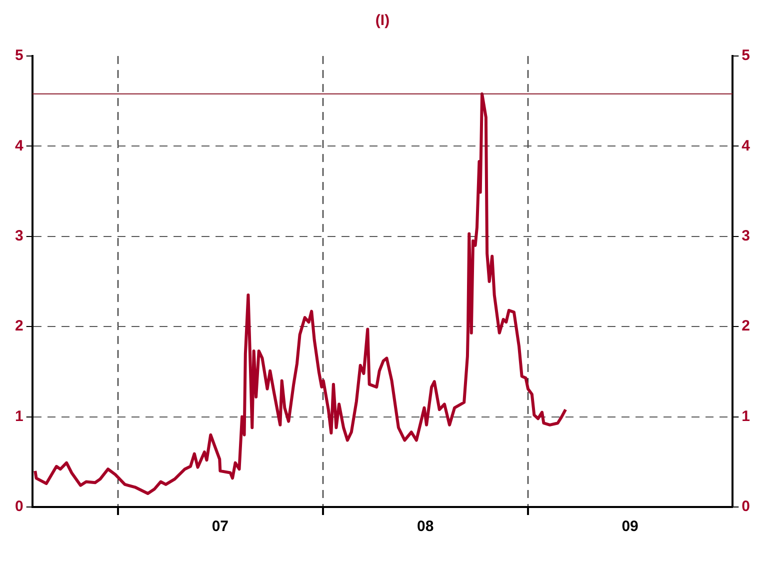 Image resolution: width=765 pixels, height=561 pixels. I want to click on y2-tick-label: 2, so click(746, 326).